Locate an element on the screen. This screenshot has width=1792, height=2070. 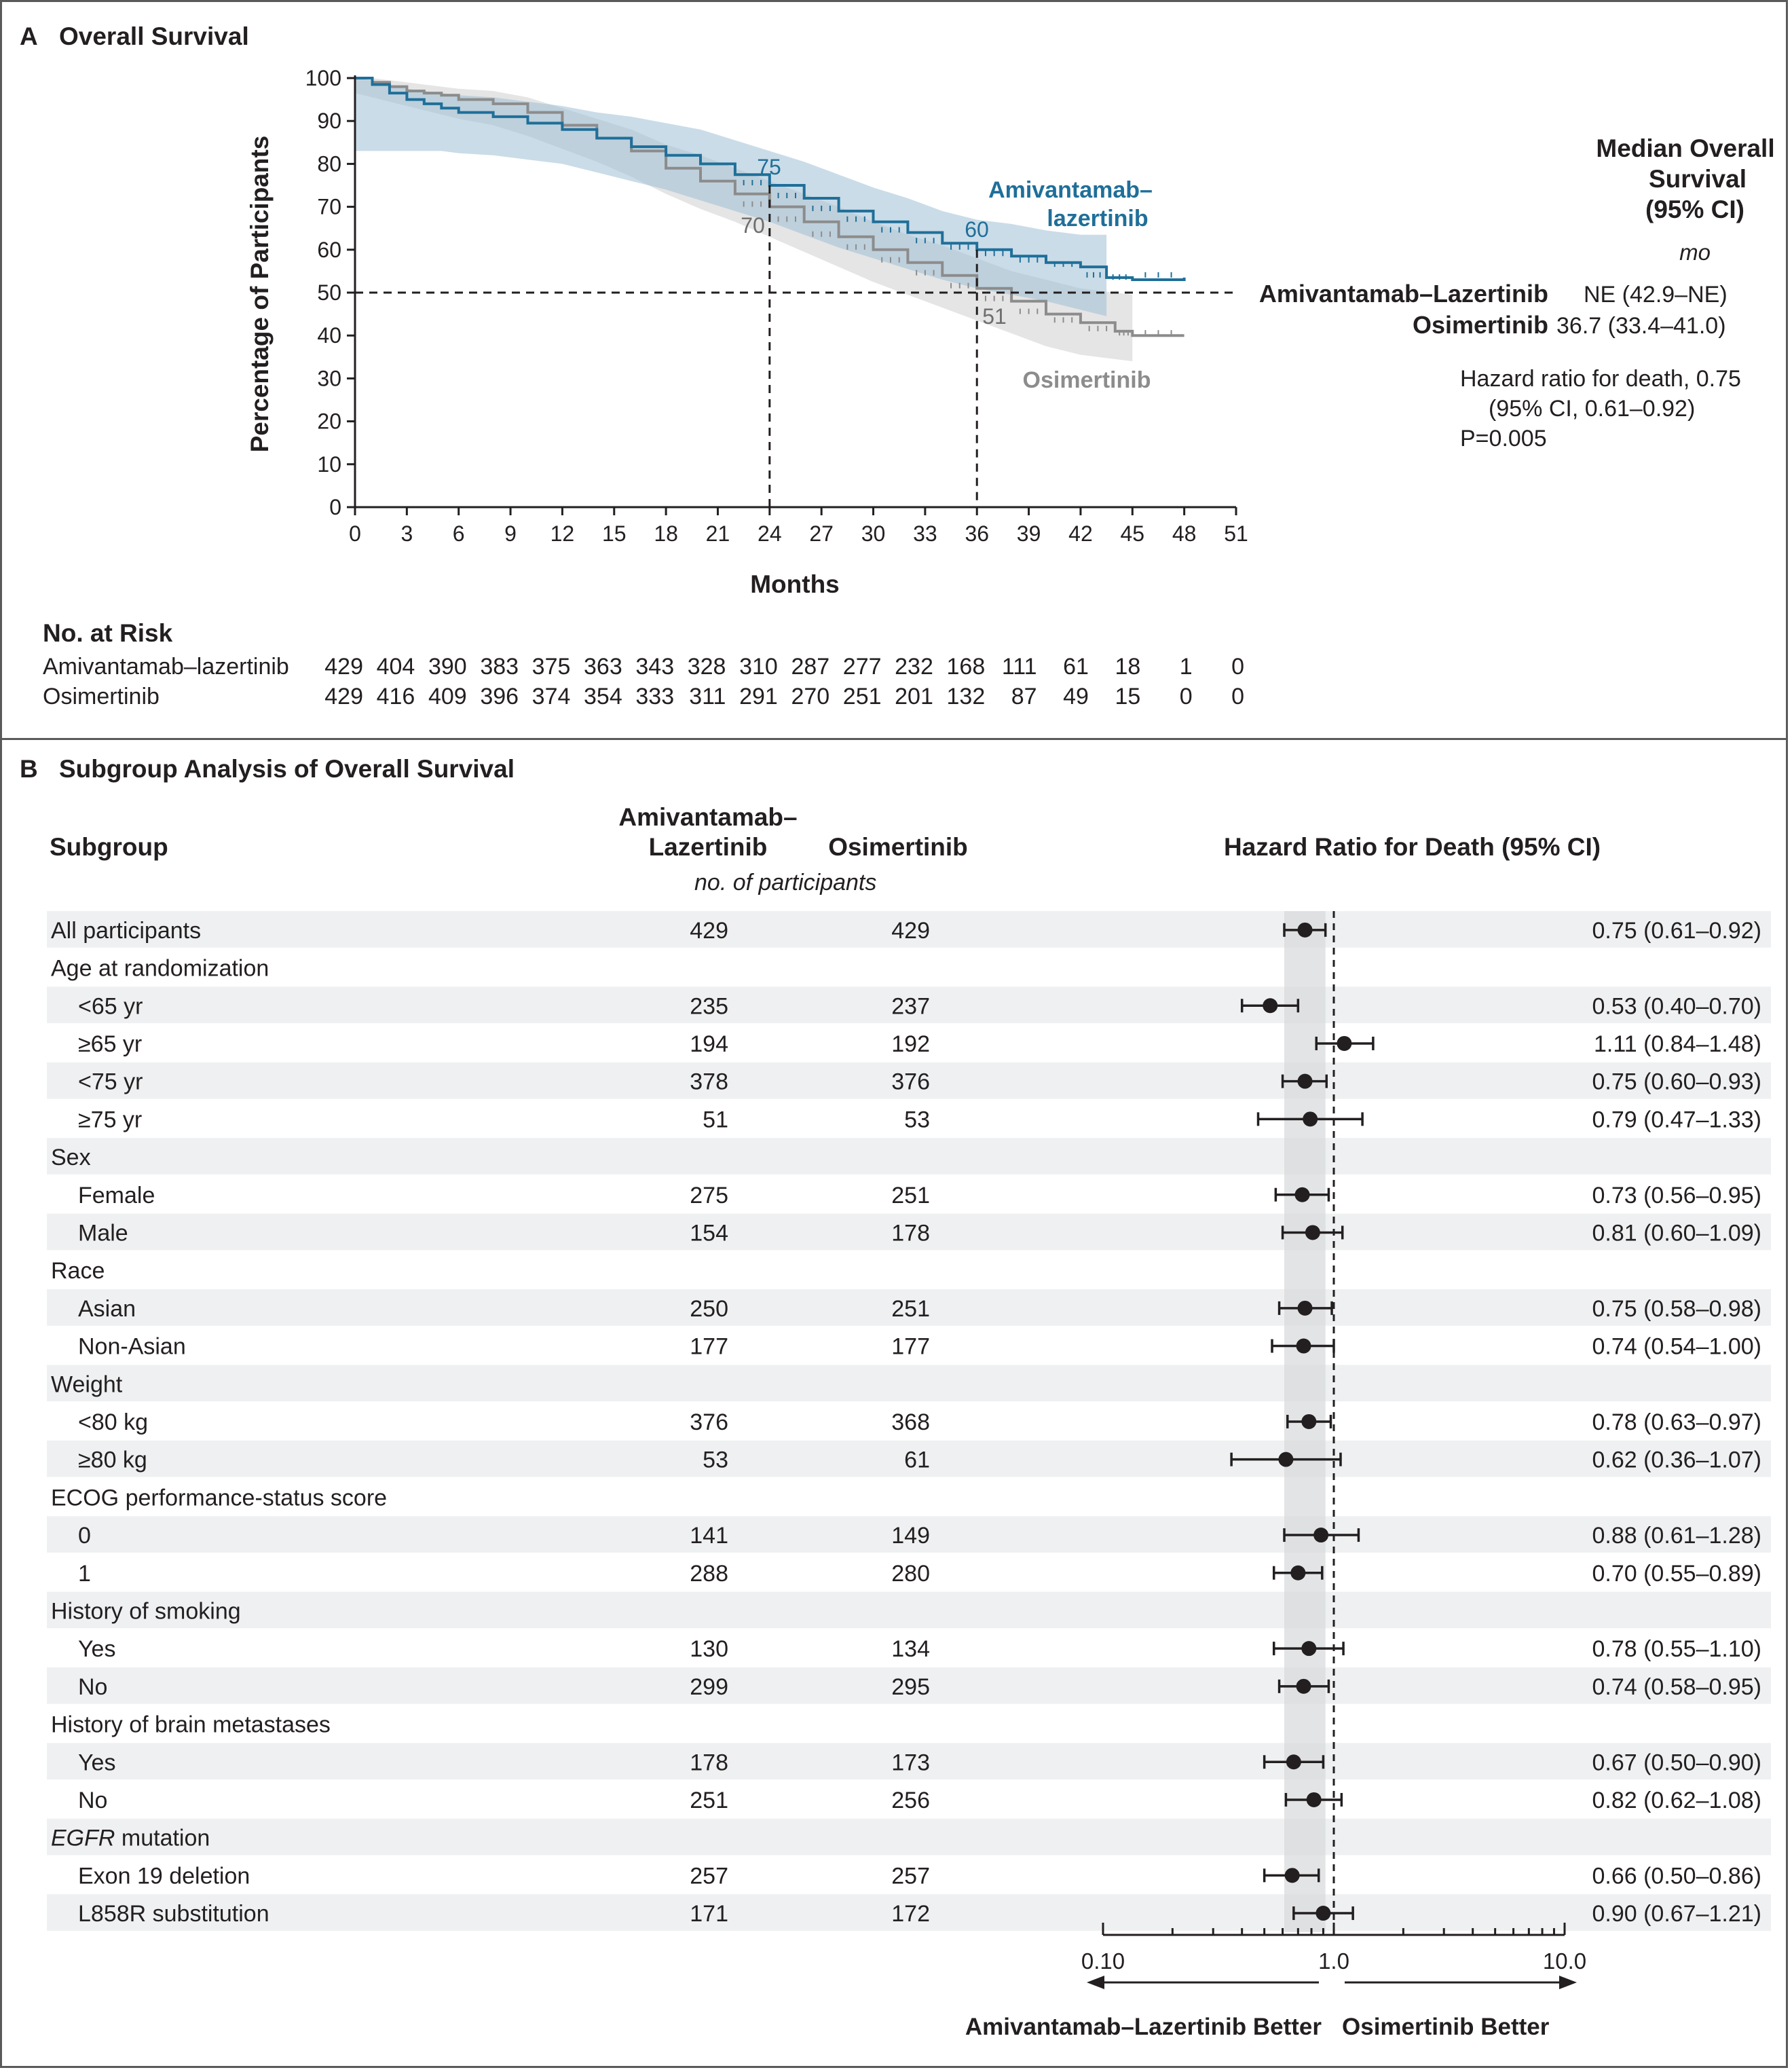
ami-count: 288 is located at coordinates (709, 1574).